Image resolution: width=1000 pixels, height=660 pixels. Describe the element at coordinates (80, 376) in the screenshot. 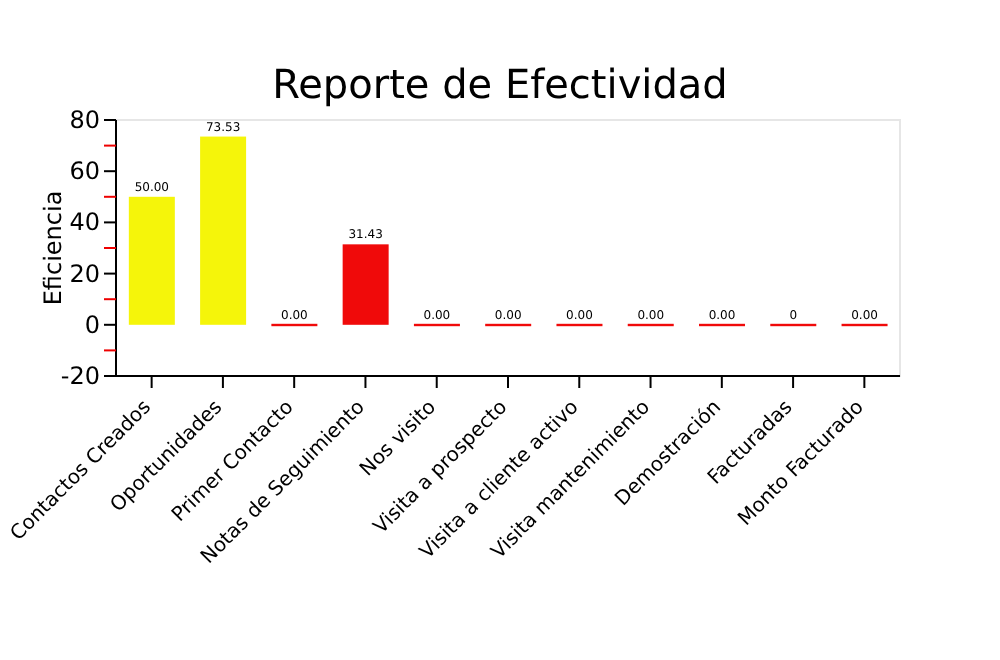

I see `y-tick-label: -20` at that location.